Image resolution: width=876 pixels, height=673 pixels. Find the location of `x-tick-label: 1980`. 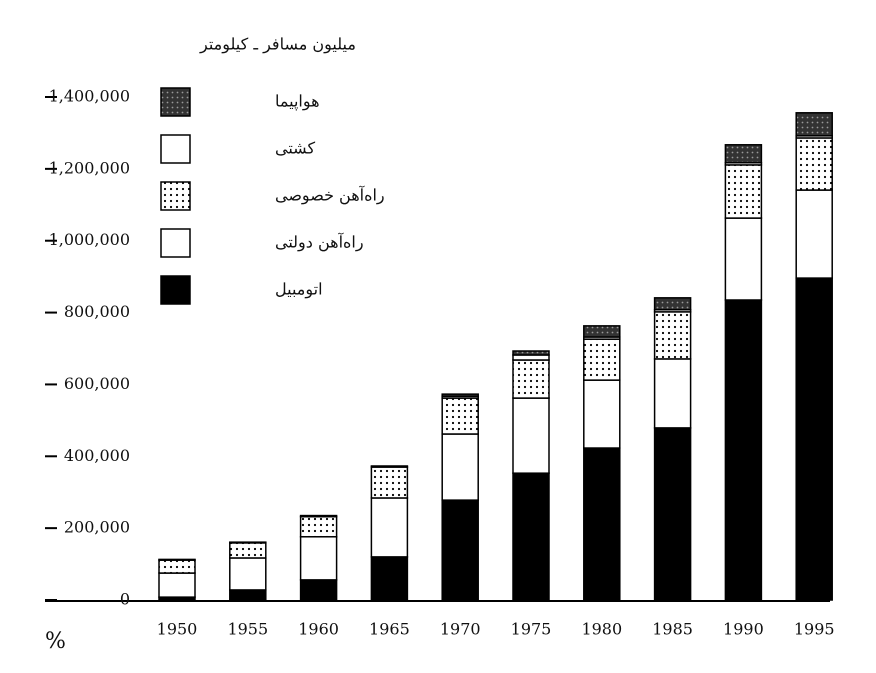

x-tick-label: 1980 is located at coordinates (601, 629).